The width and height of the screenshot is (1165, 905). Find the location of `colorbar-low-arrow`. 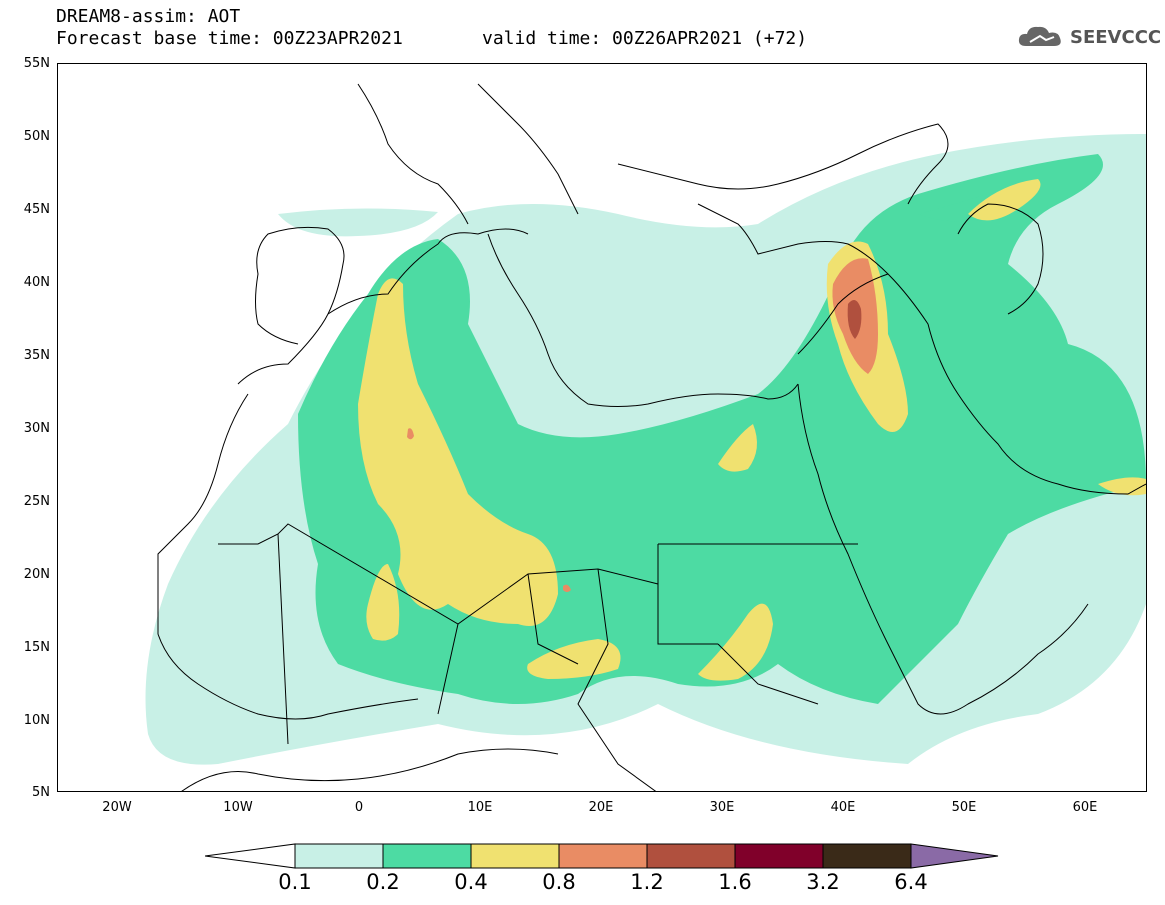

colorbar-low-arrow is located at coordinates (250, 856).